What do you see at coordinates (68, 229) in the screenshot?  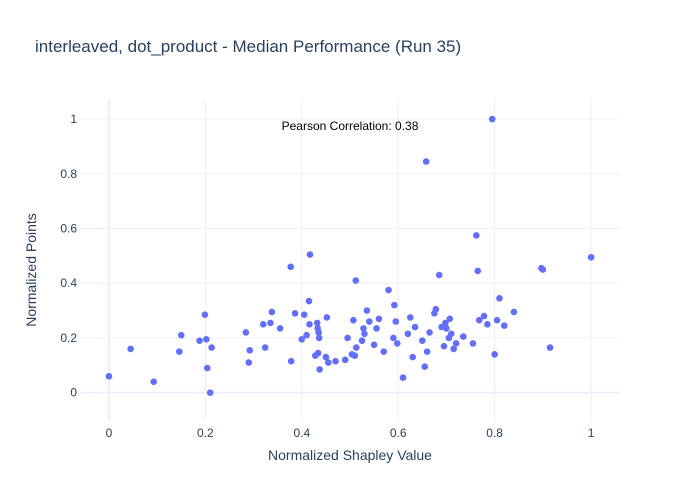 I see `y-tick-label: 0.6` at bounding box center [68, 229].